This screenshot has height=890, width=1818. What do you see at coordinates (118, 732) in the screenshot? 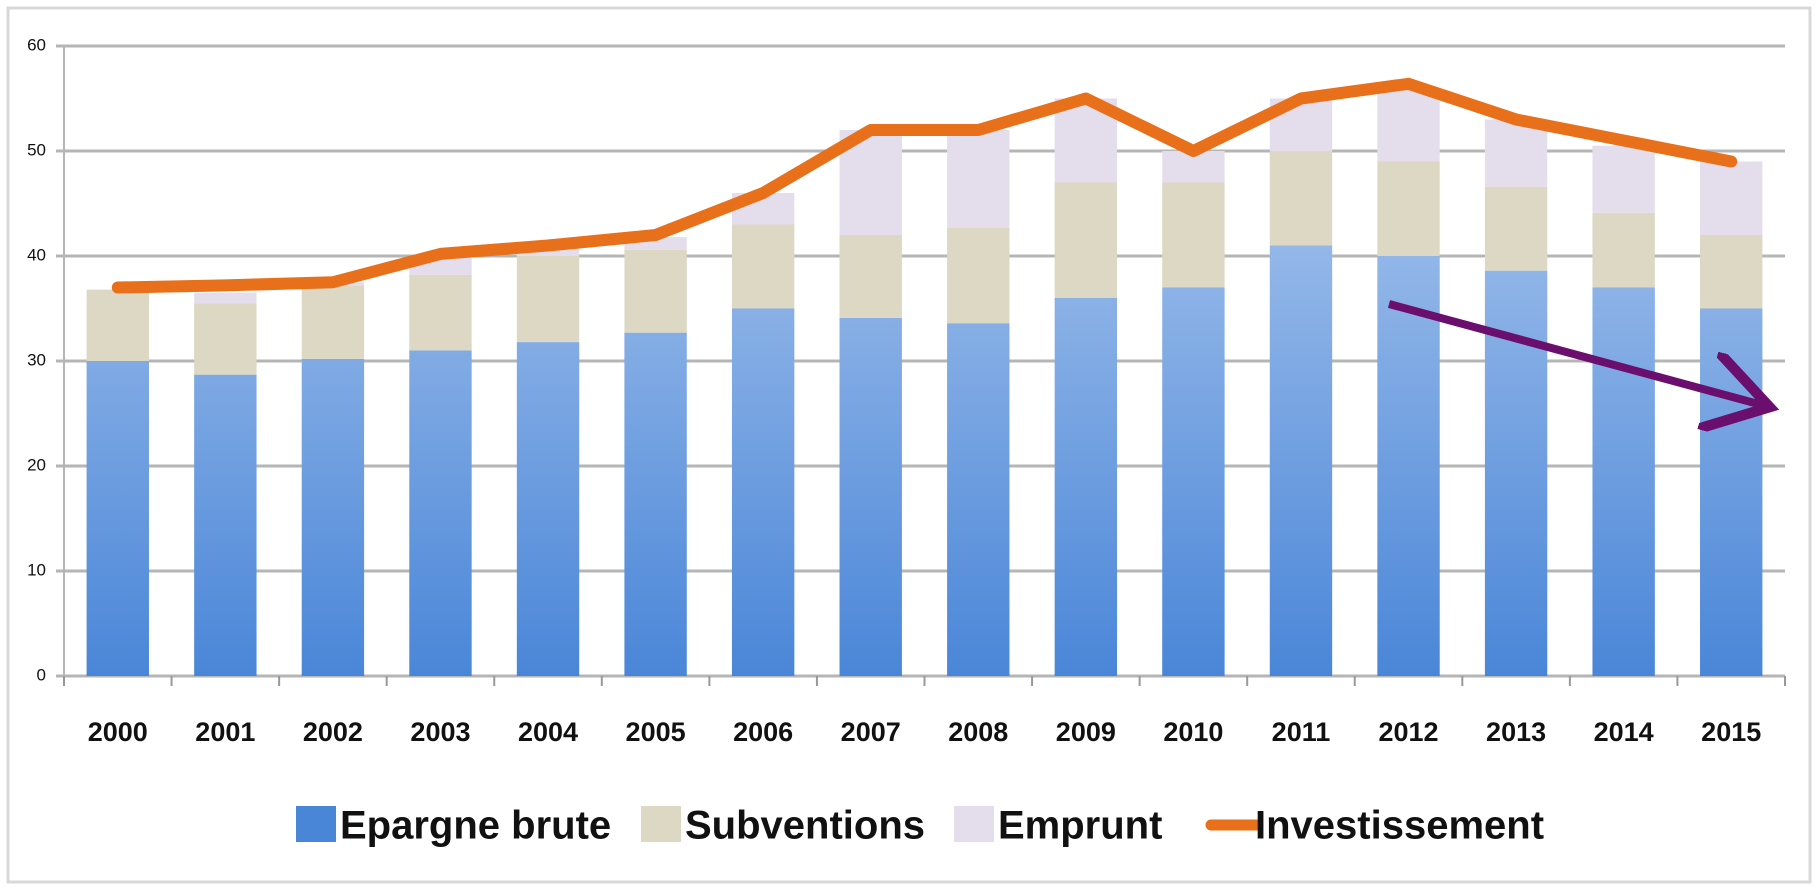
I see `x-tick-label: 2000` at bounding box center [118, 732].